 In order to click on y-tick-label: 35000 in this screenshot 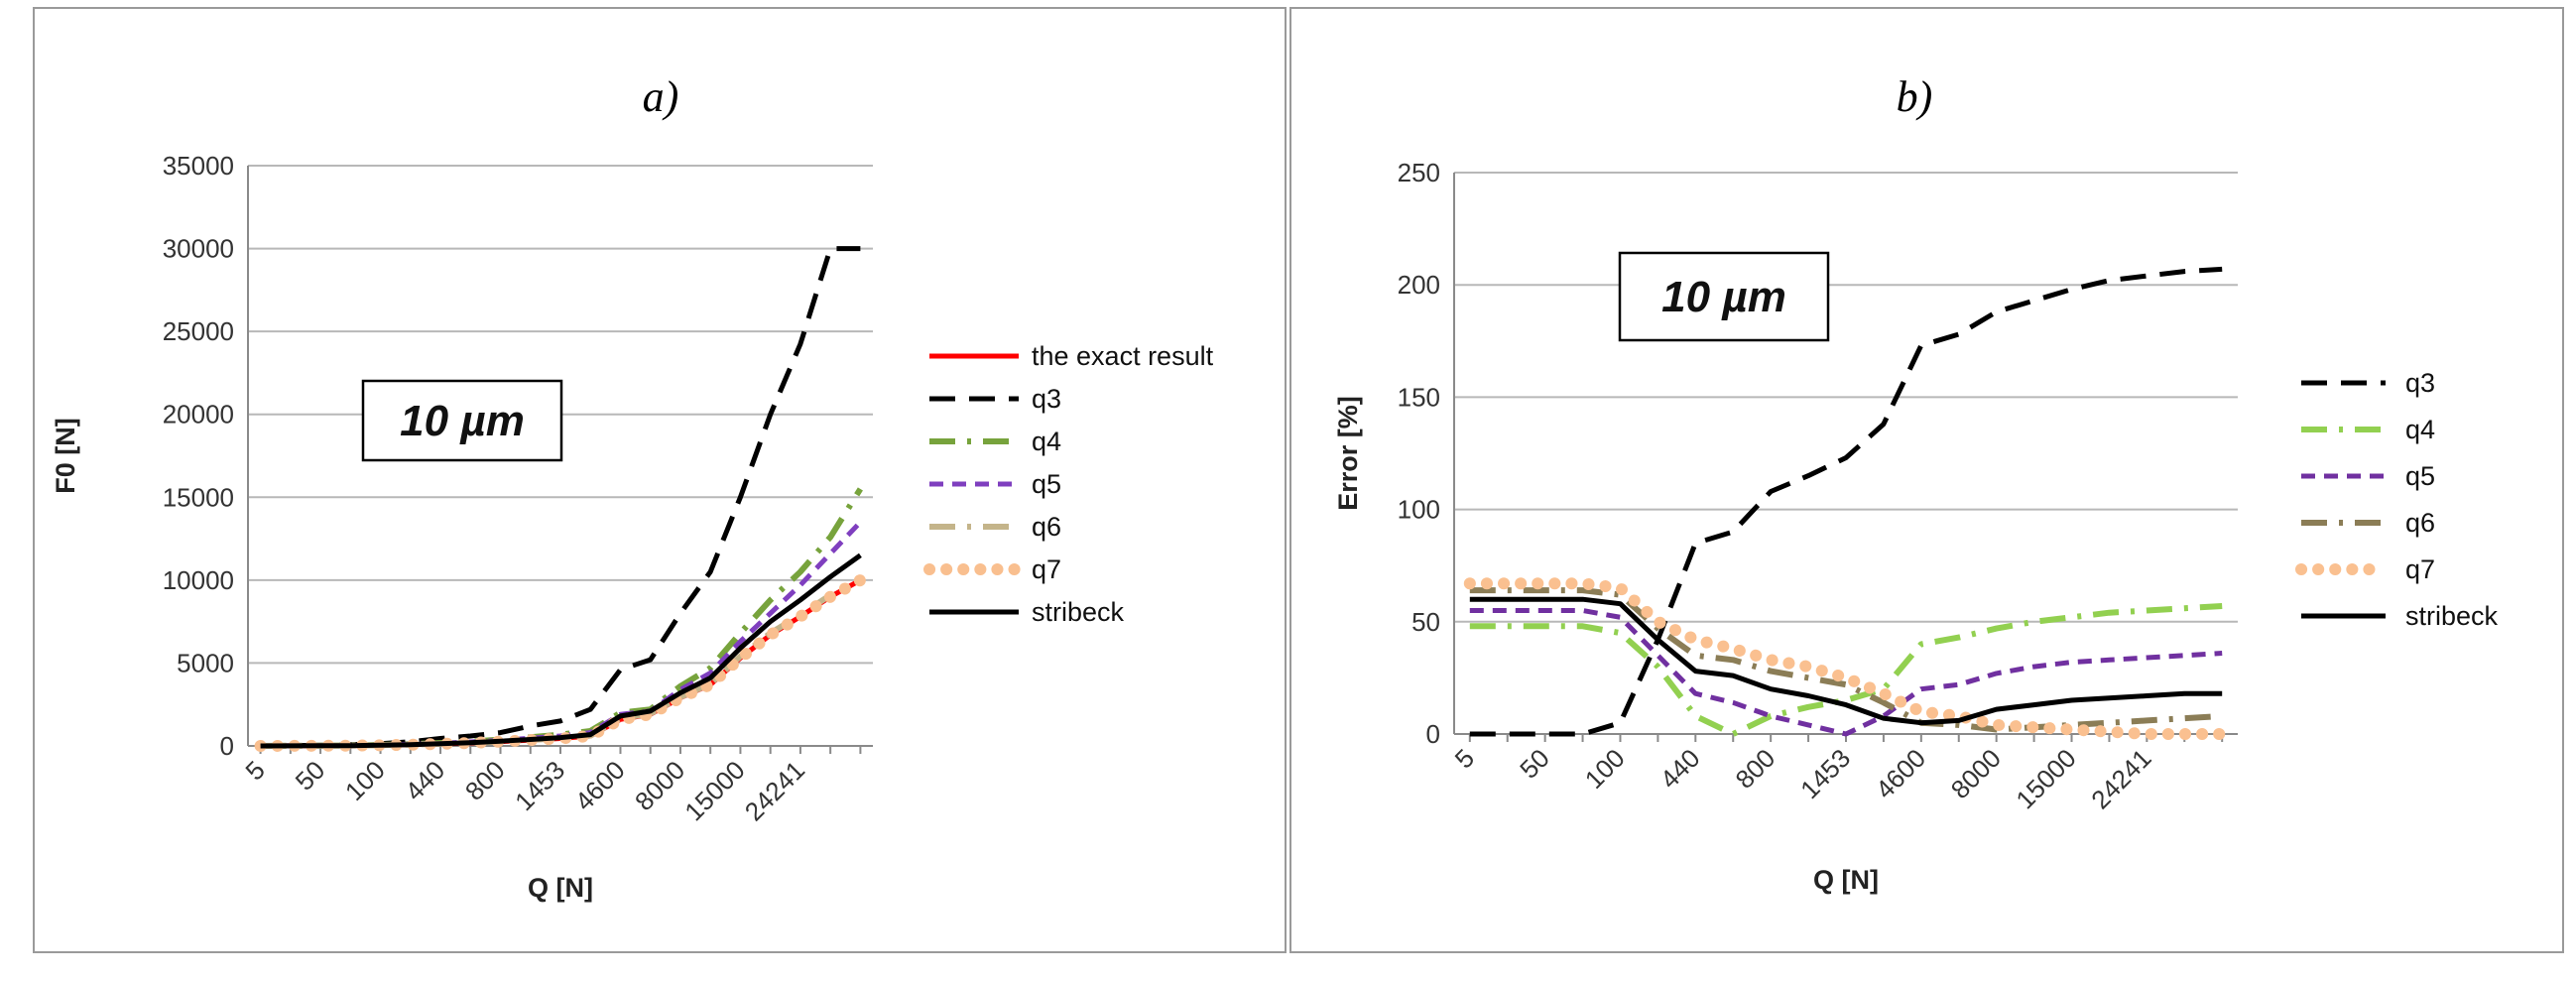, I will do `click(198, 166)`.